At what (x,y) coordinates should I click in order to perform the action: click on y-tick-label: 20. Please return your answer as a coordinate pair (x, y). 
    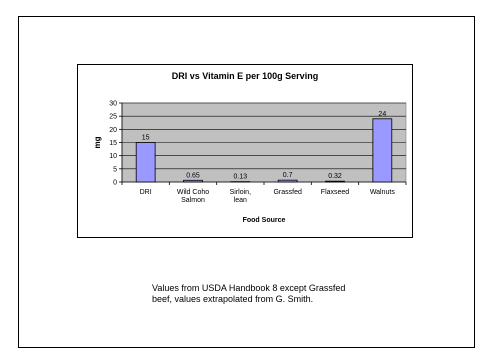
    Looking at the image, I should click on (113, 130).